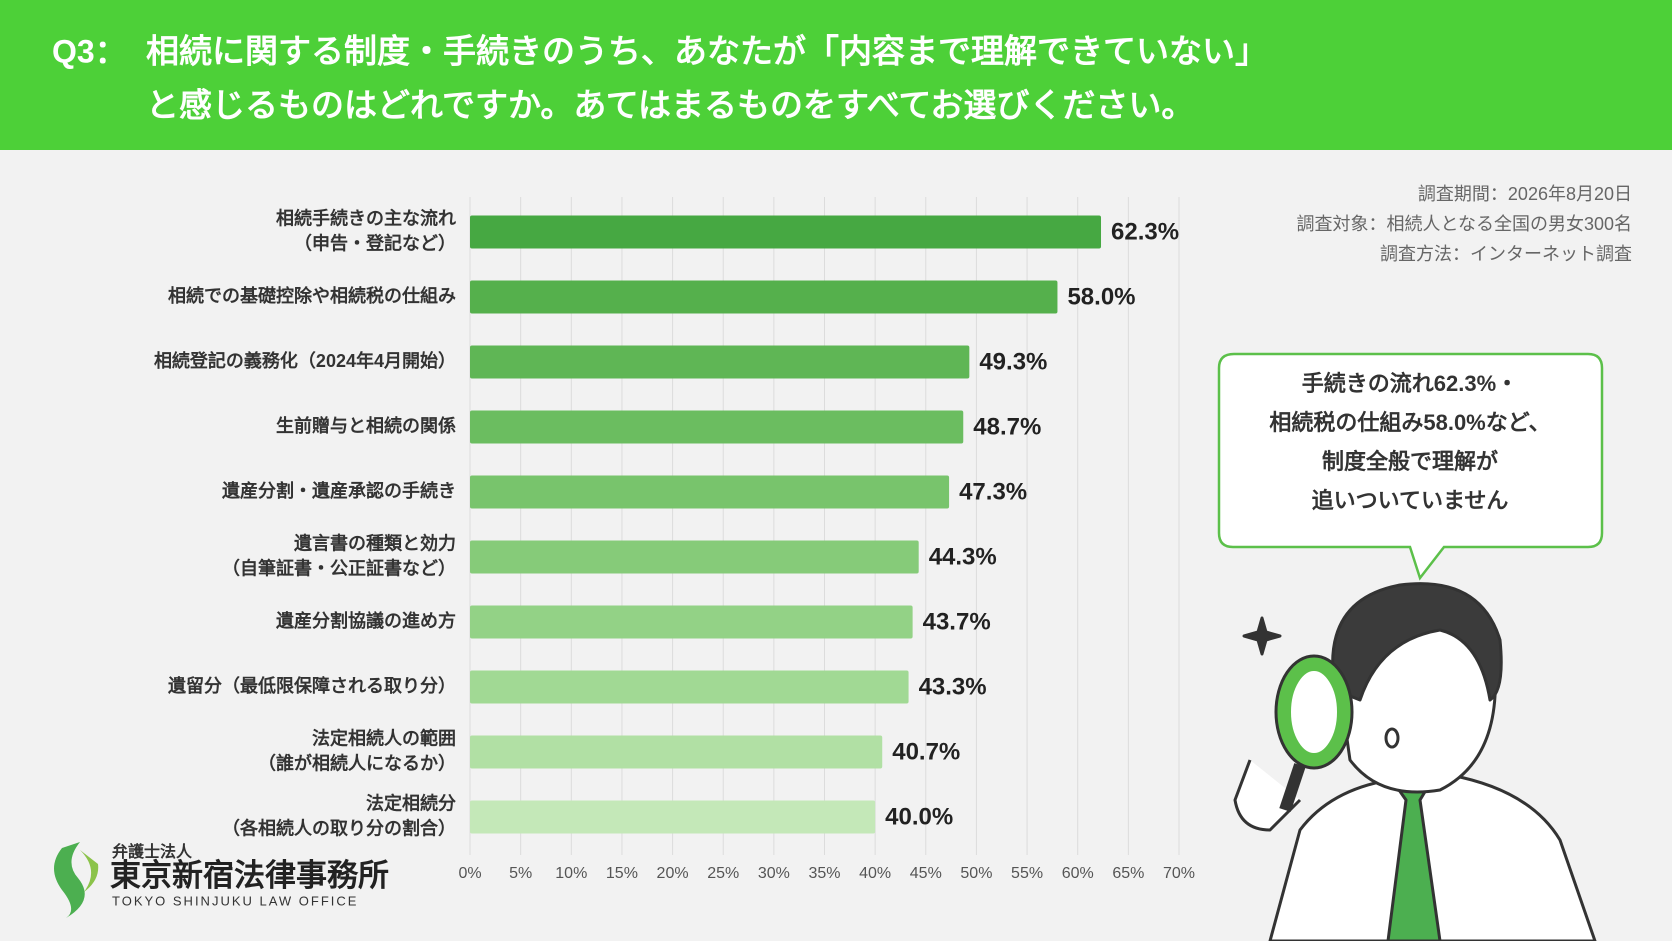 The width and height of the screenshot is (1672, 941). Describe the element at coordinates (622, 873) in the screenshot. I see `x-tick-label: 15%` at that location.